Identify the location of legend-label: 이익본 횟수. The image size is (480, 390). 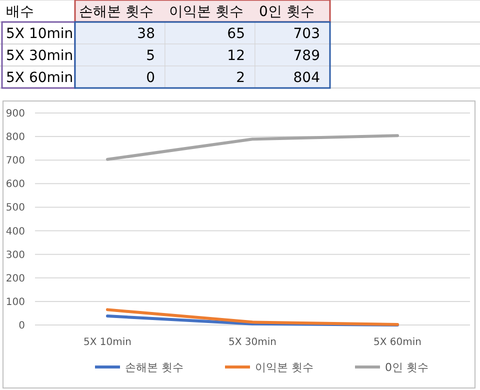
(284, 367).